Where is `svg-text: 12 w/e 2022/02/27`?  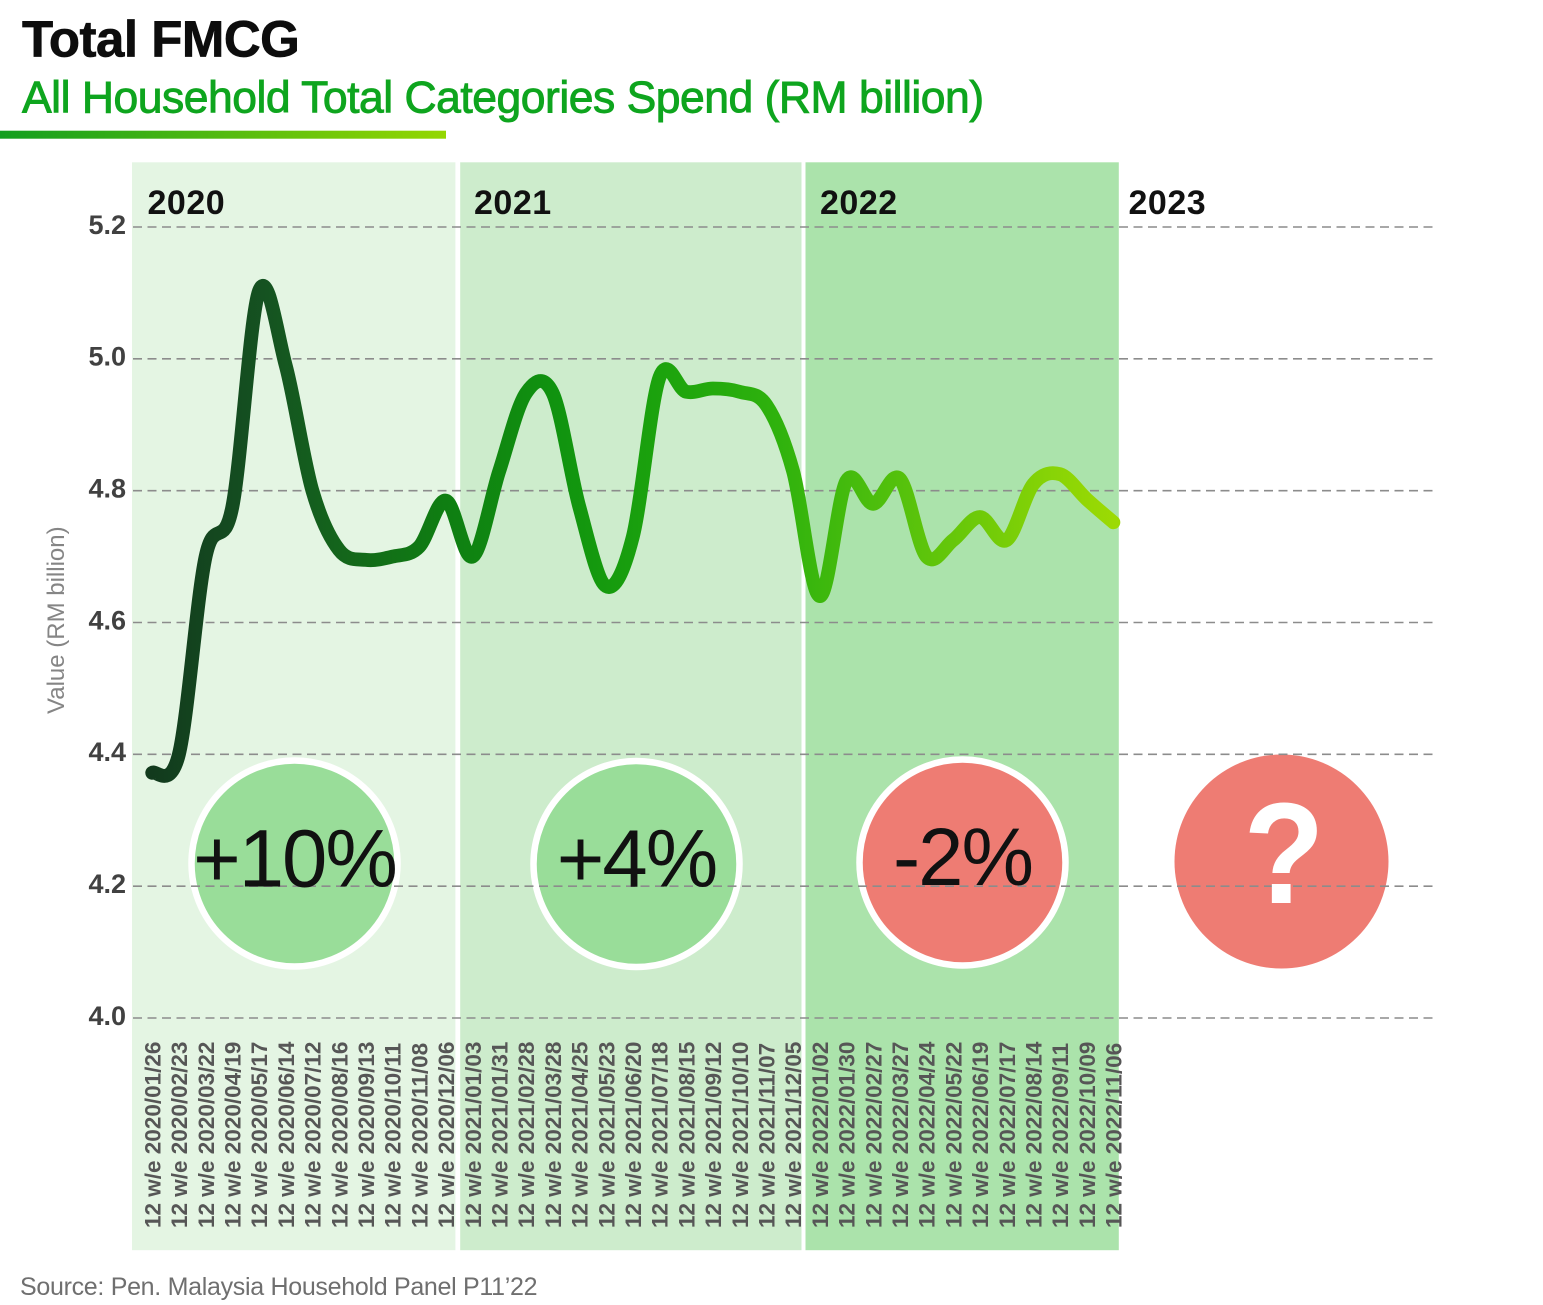
svg-text: 12 w/e 2022/02/27 is located at coordinates (873, 1135).